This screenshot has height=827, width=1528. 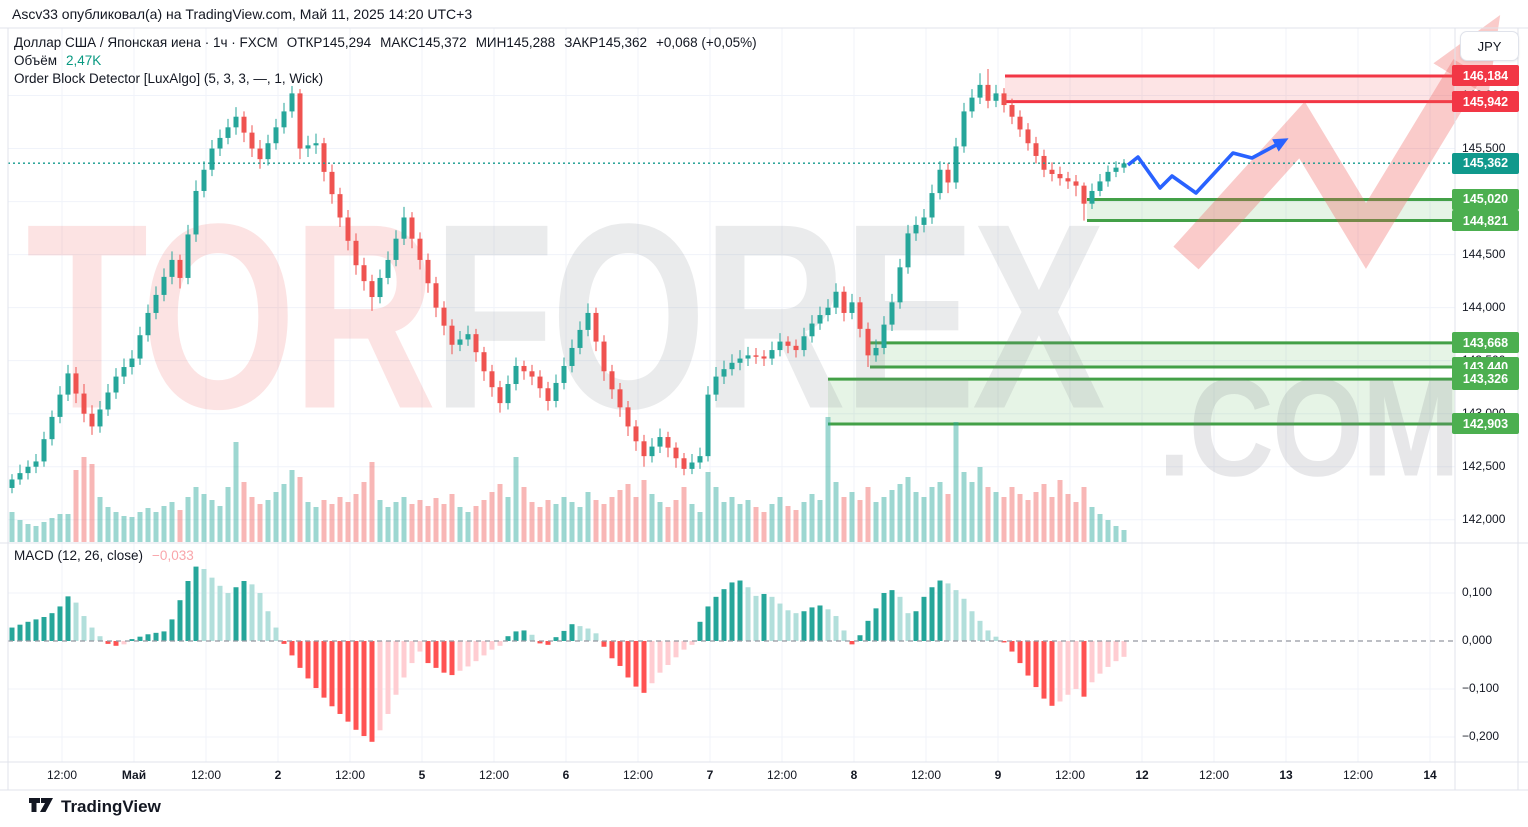 What do you see at coordinates (1481, 688) in the screenshot?
I see `macd-tick-label: −0,100` at bounding box center [1481, 688].